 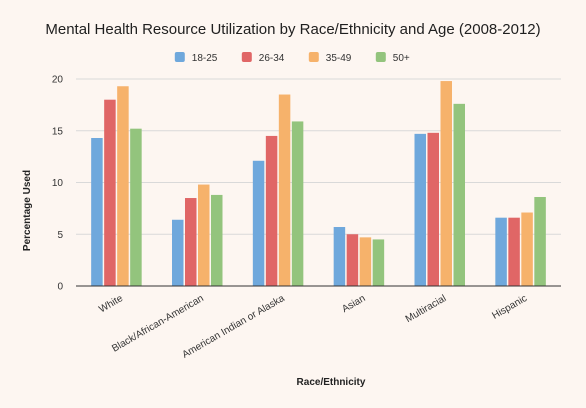 I want to click on x-tick-label: Asian, so click(x=353, y=304).